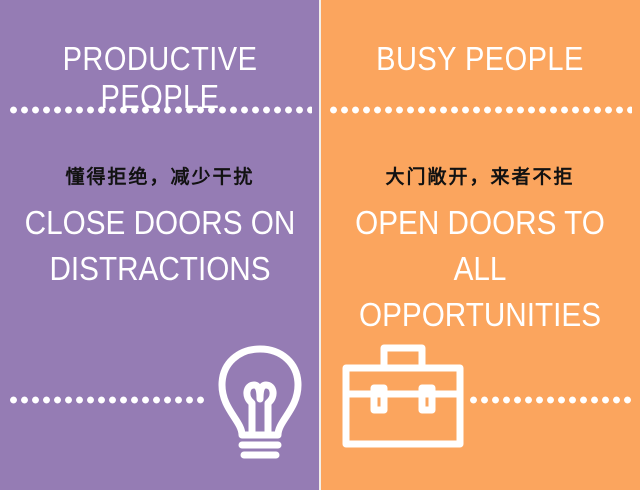  I want to click on lightbulb-icon, so click(260, 402).